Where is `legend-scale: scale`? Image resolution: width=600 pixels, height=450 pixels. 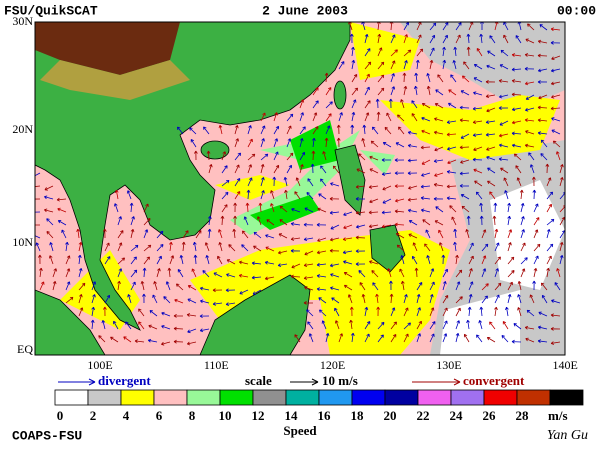 legend-scale: scale is located at coordinates (258, 380).